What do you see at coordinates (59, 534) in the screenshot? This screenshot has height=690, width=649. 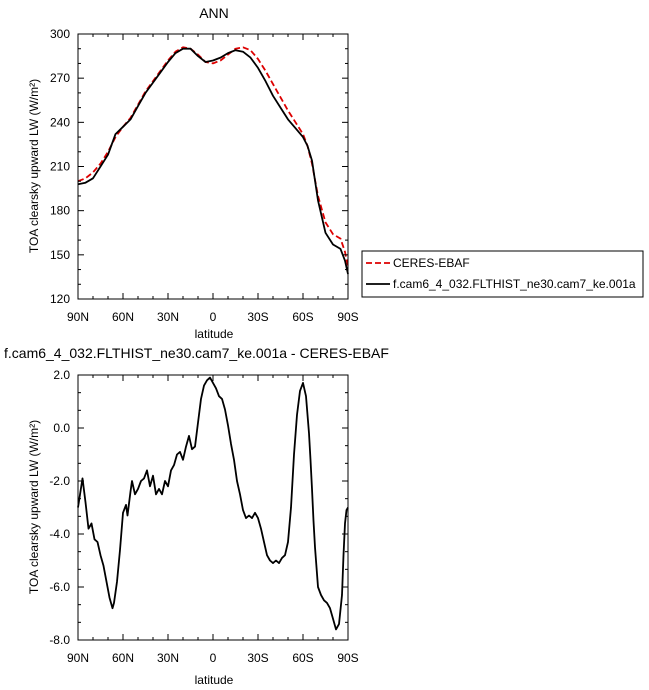 I see `bottom-y-tick-label: -4.0` at bounding box center [59, 534].